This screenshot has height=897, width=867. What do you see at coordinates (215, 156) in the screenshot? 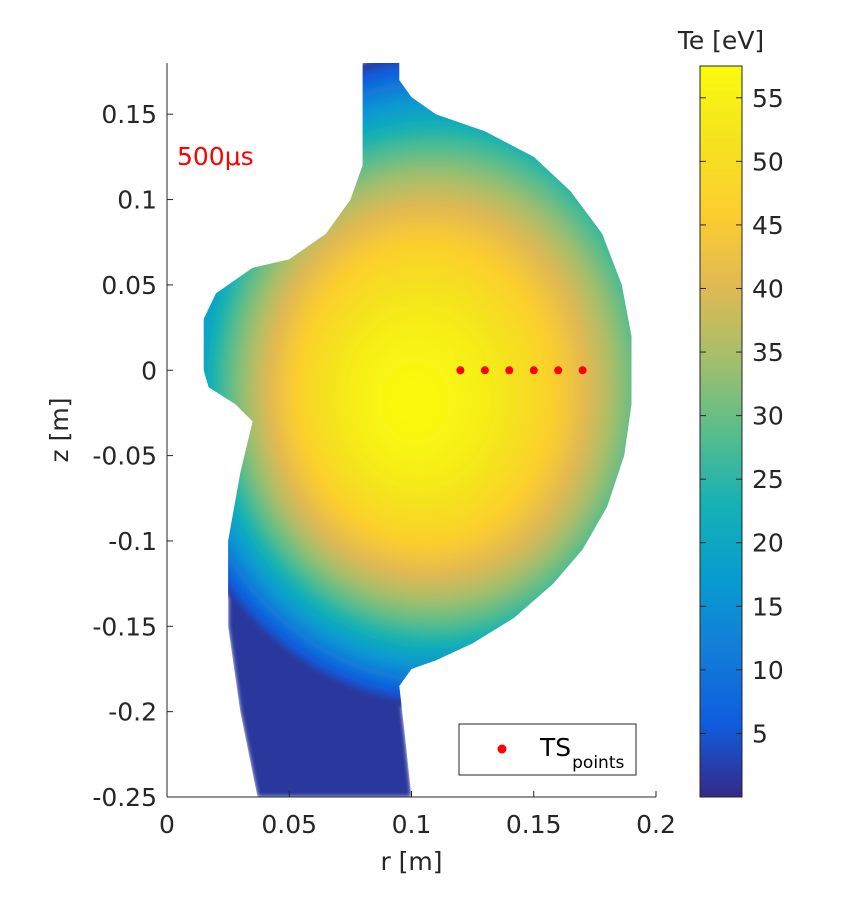
I see `time-annotation: 500μs` at bounding box center [215, 156].